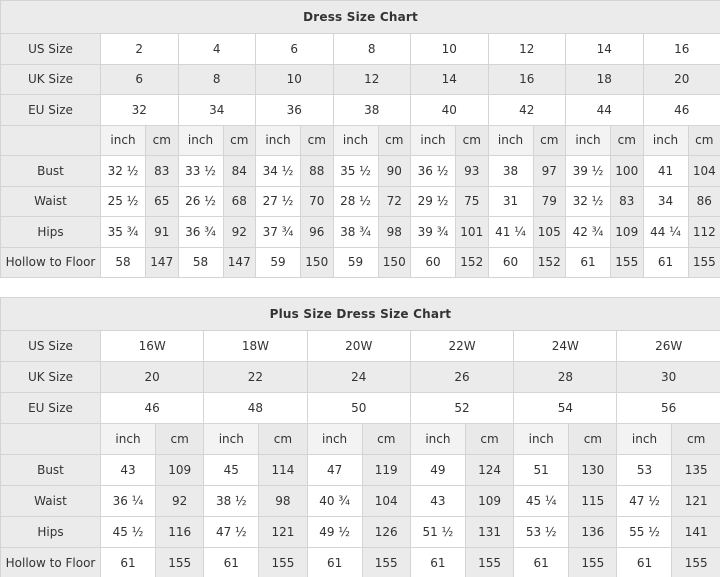 This screenshot has width=720, height=577. What do you see at coordinates (665, 201) in the screenshot?
I see `measure-inch-cell: 34` at bounding box center [665, 201].